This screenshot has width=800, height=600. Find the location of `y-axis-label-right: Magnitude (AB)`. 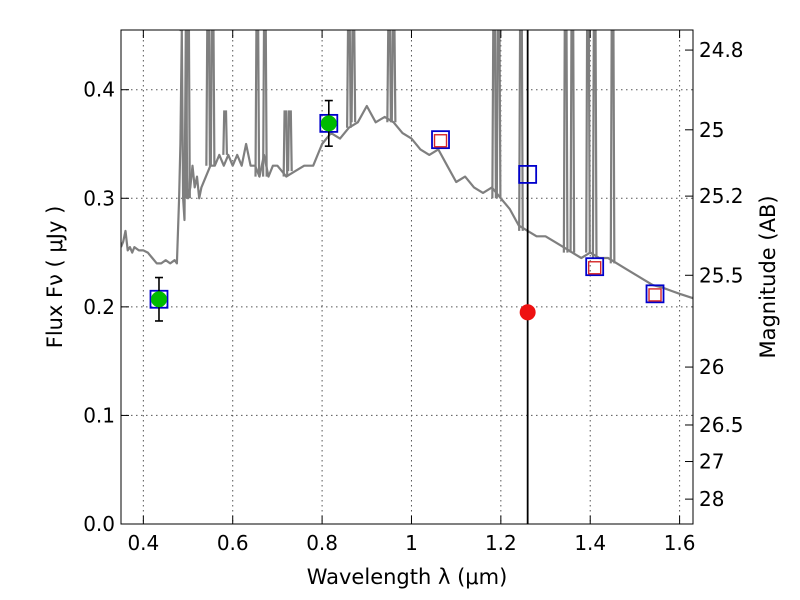

y-axis-label-right: Magnitude (AB) is located at coordinates (768, 276).